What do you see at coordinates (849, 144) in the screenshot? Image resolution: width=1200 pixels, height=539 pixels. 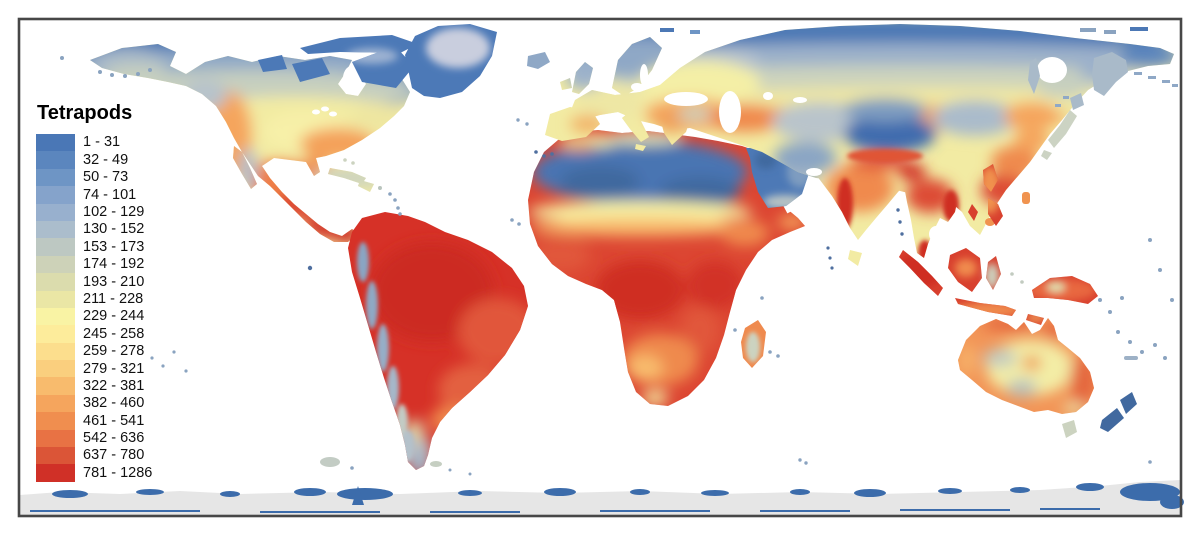 I see `inland-seas` at bounding box center [849, 144].